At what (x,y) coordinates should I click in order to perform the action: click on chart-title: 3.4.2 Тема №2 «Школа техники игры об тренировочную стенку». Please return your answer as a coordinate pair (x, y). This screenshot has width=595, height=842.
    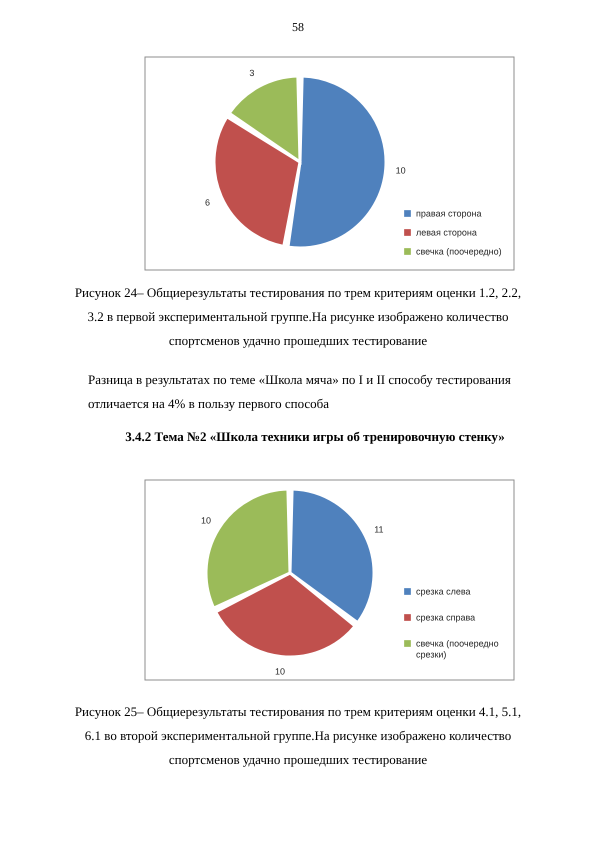
    Looking at the image, I should click on (315, 436).